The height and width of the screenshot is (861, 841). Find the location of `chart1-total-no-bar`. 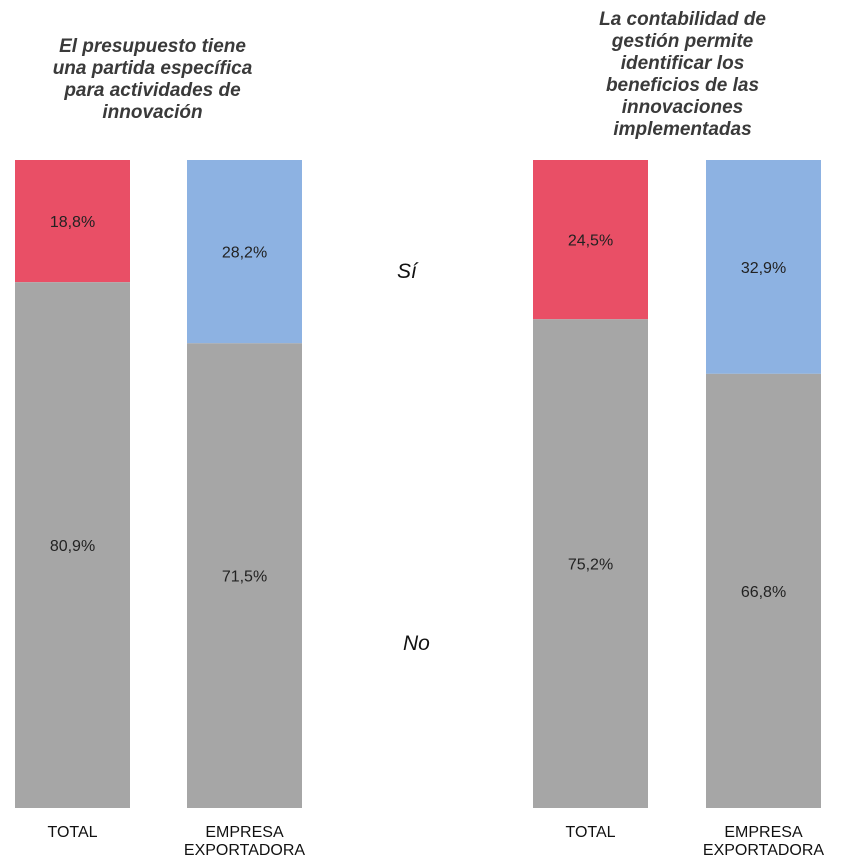

chart1-total-no-bar is located at coordinates (72, 545).